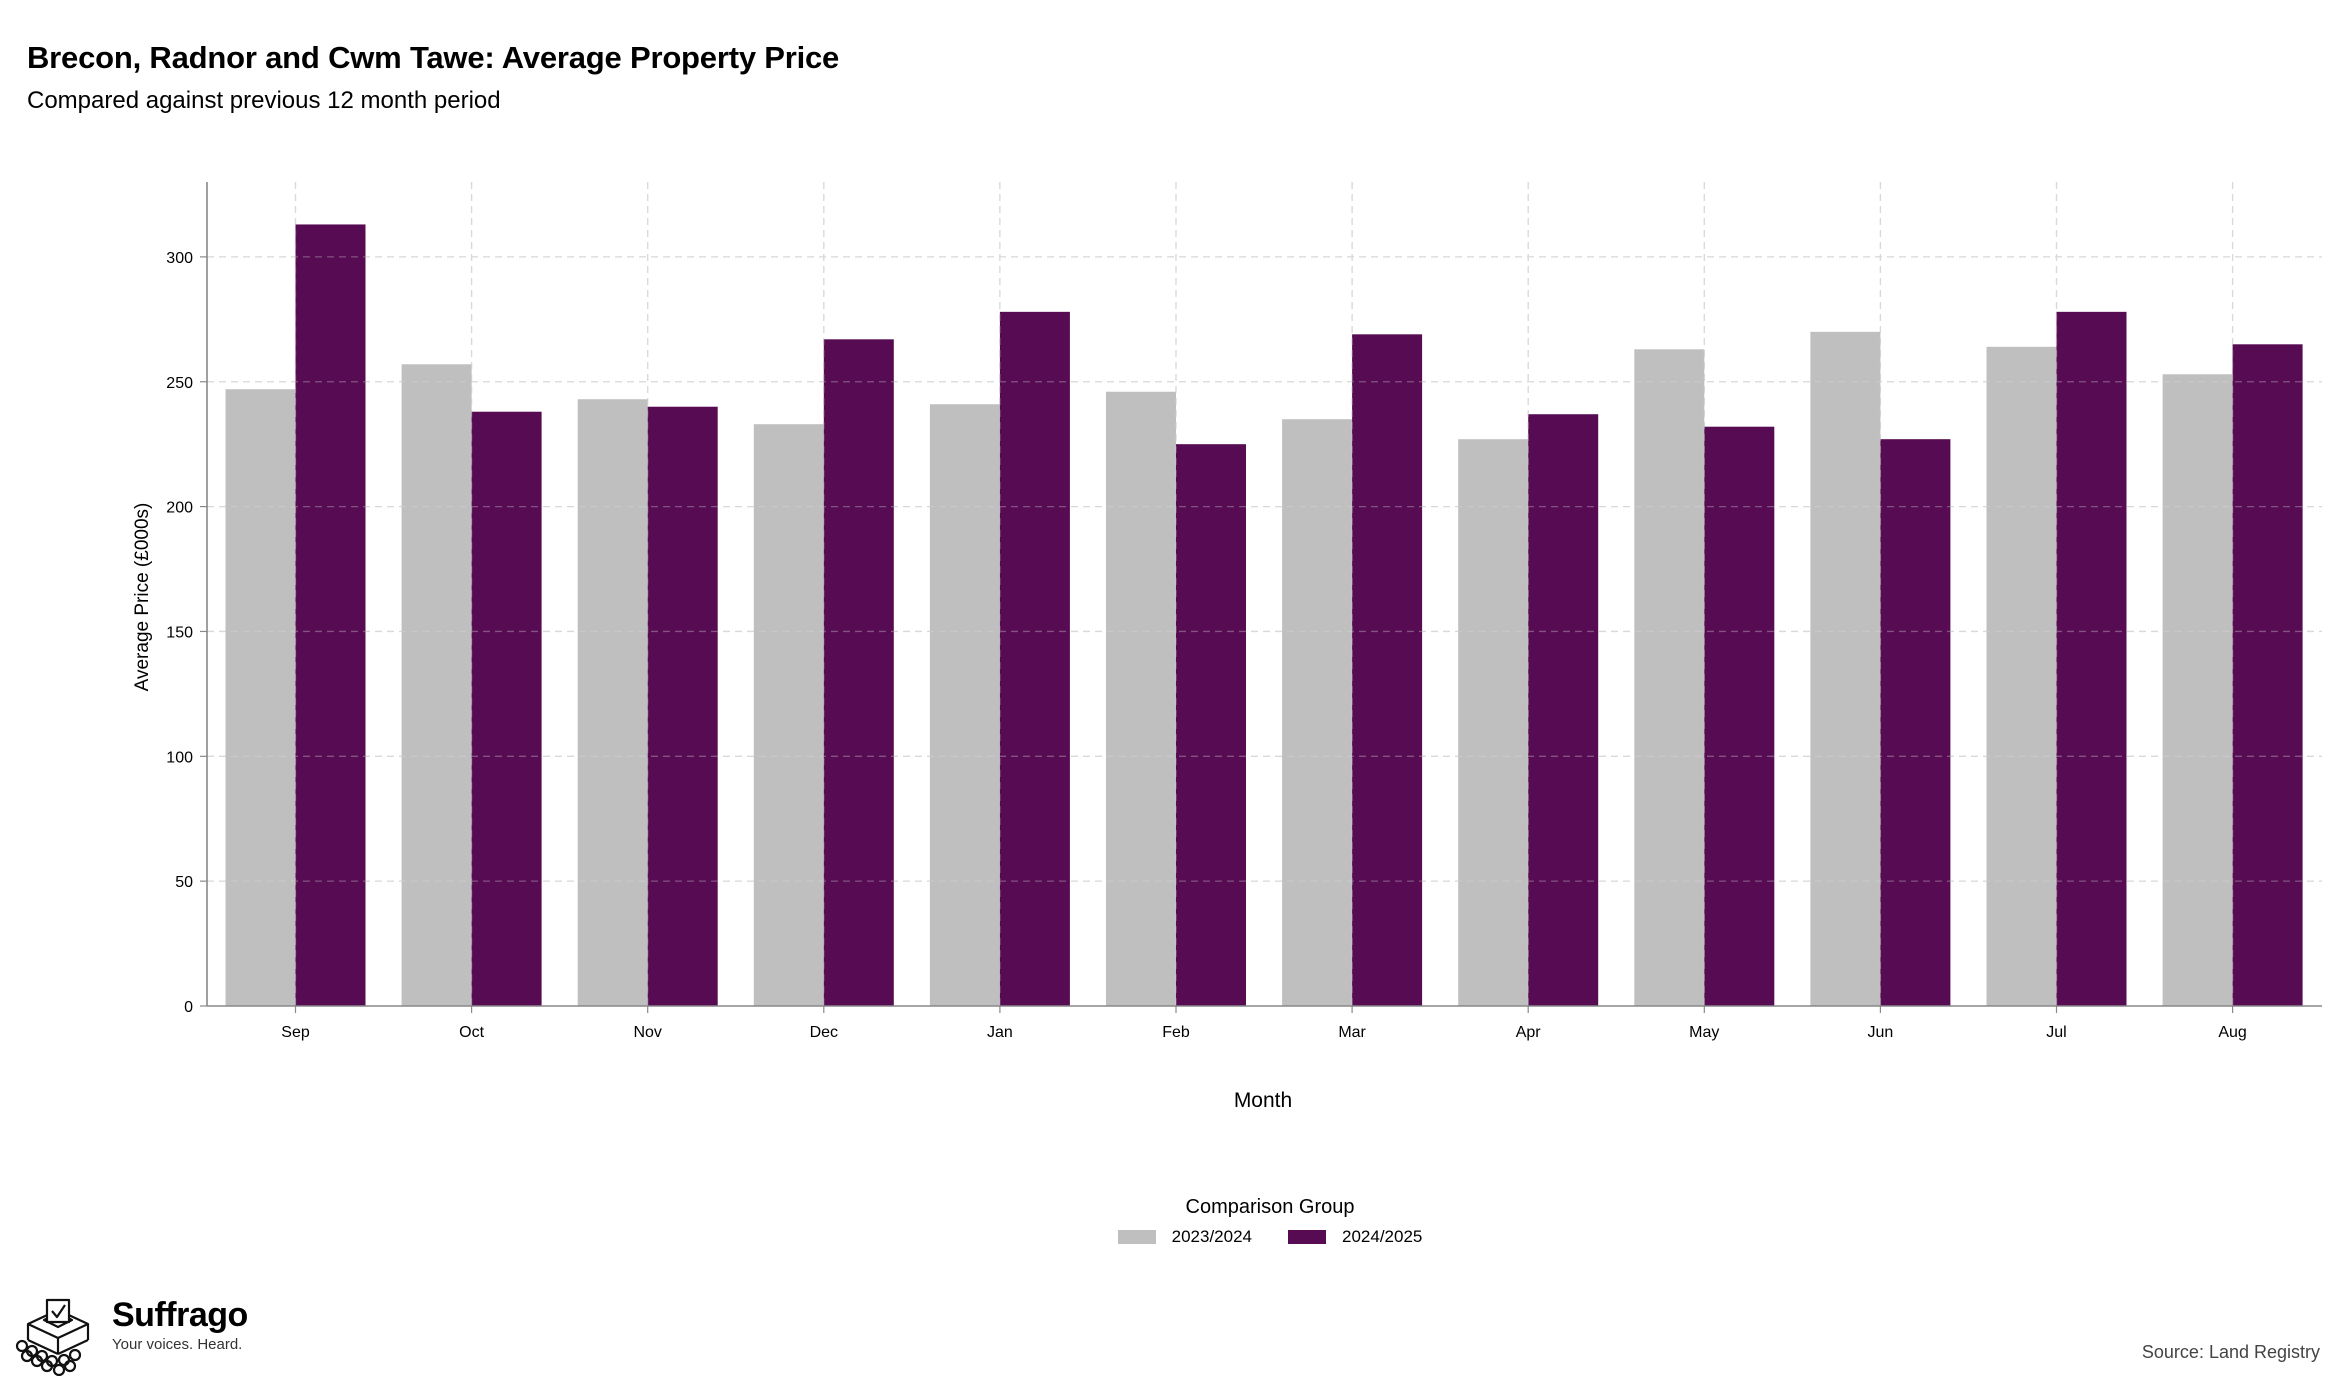  What do you see at coordinates (179, 258) in the screenshot?
I see `y-tick-label: 300` at bounding box center [179, 258].